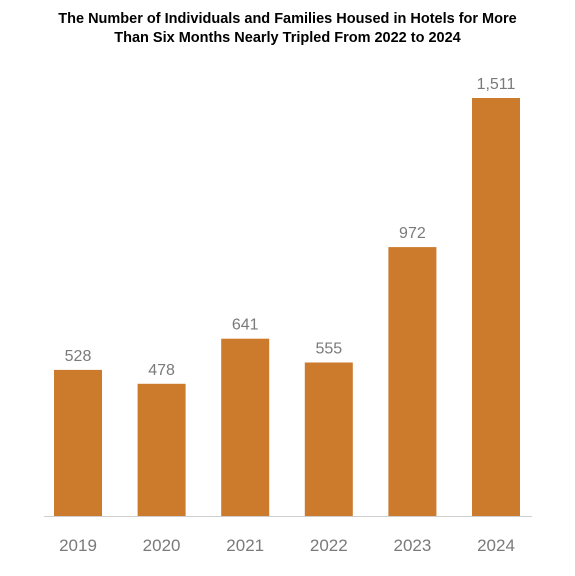  I want to click on x-tick-label-2020: 2020, so click(162, 545).